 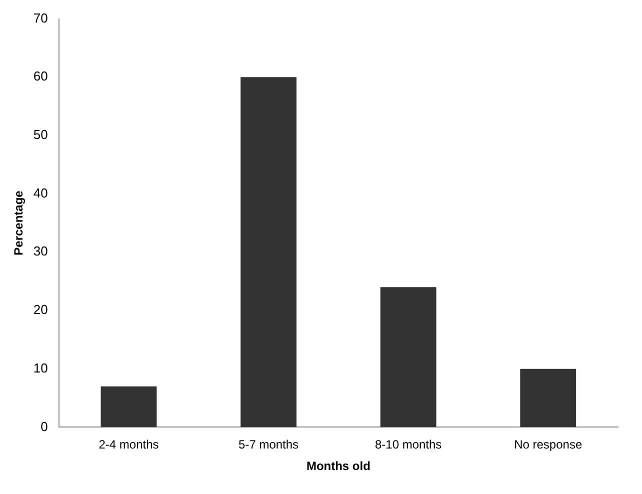 I want to click on y-tick-label: 20, so click(x=40, y=310).